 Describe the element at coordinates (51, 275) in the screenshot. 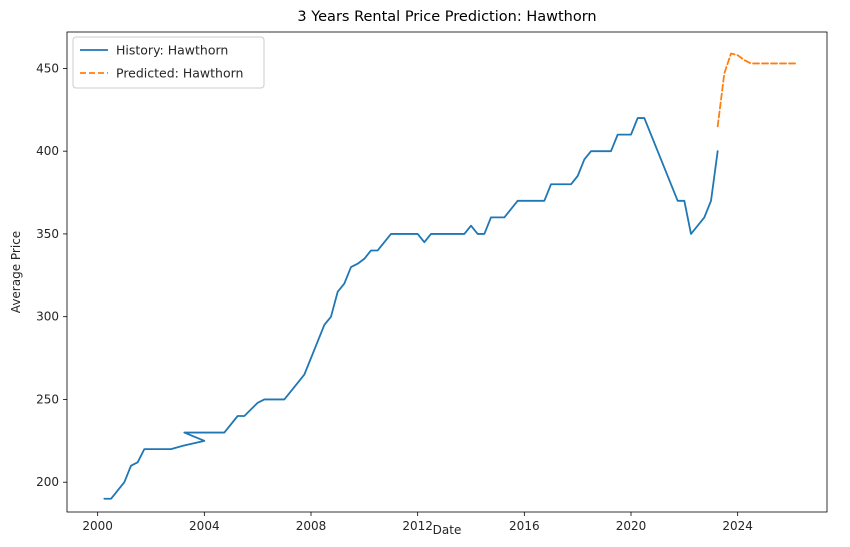

I see `y-axis-ticks: 200 250 300 350 400 450` at that location.